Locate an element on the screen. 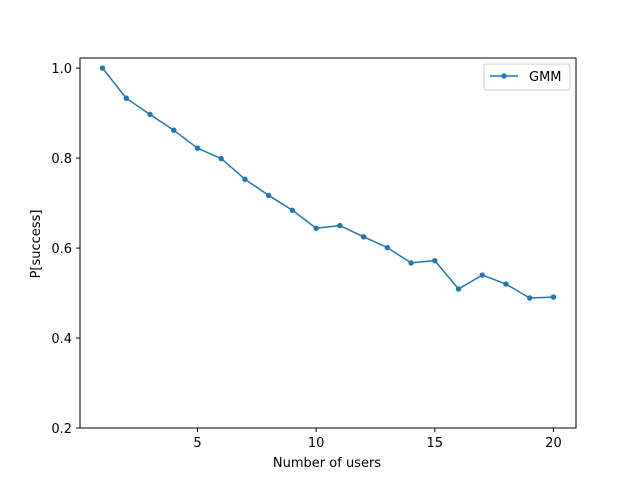  legend-box is located at coordinates (527, 77).